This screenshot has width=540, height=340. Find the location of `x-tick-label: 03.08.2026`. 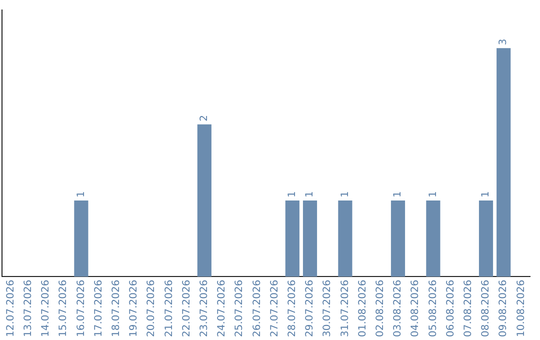

x-tick-label: 03.08.2026 is located at coordinates (398, 309).